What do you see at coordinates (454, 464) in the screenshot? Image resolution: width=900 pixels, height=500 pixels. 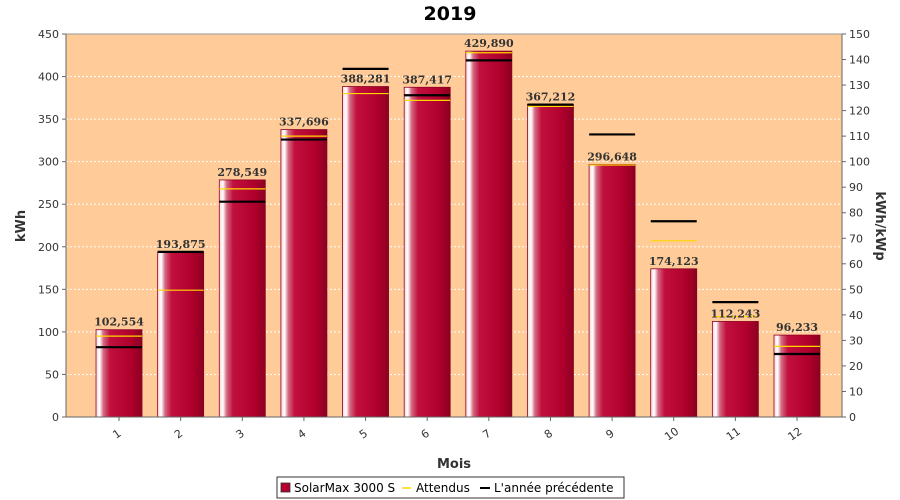 I see `x-axis-title: Mois` at bounding box center [454, 464].